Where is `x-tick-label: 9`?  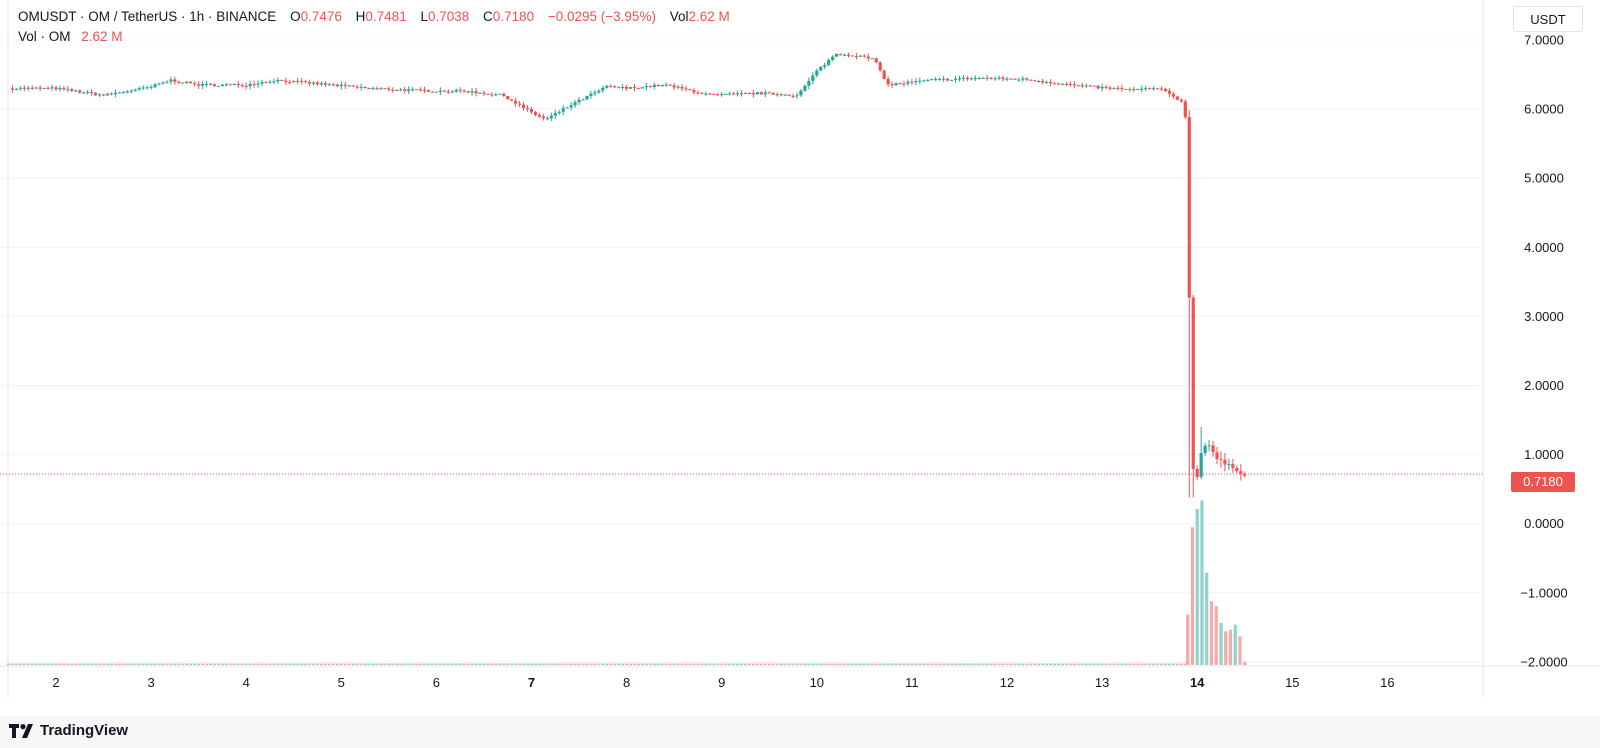
x-tick-label: 9 is located at coordinates (721, 682).